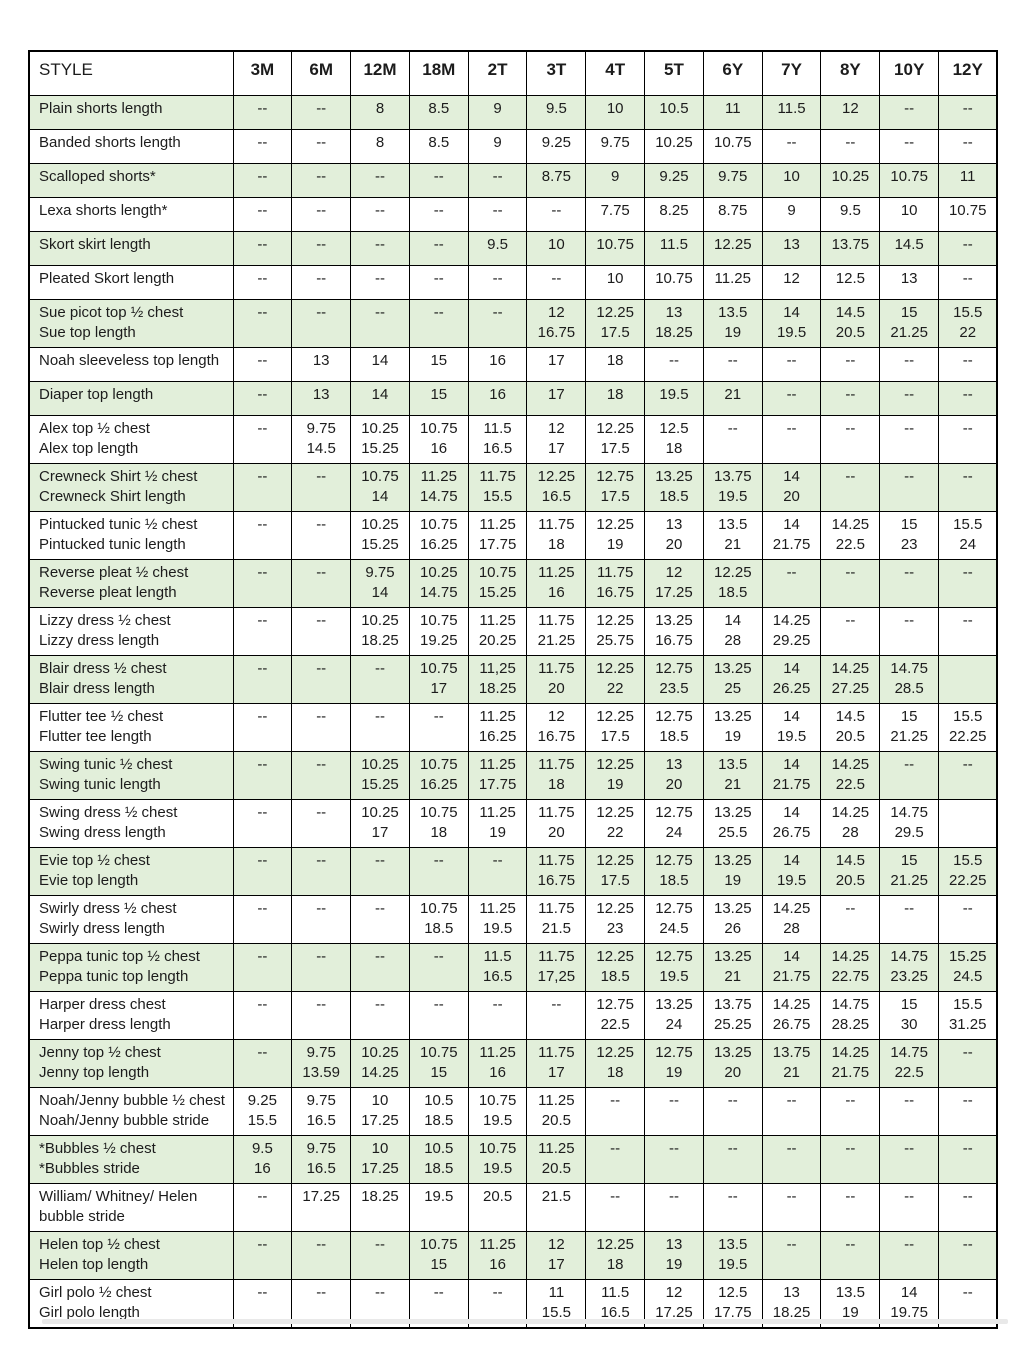  What do you see at coordinates (439, 640) in the screenshot?
I see `cell-value: 19.25` at bounding box center [439, 640].